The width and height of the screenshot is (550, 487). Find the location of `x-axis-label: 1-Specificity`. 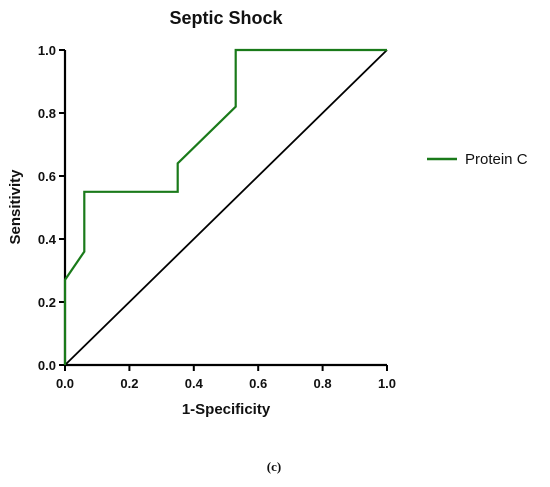

x-axis-label: 1-Specificity is located at coordinates (226, 409).